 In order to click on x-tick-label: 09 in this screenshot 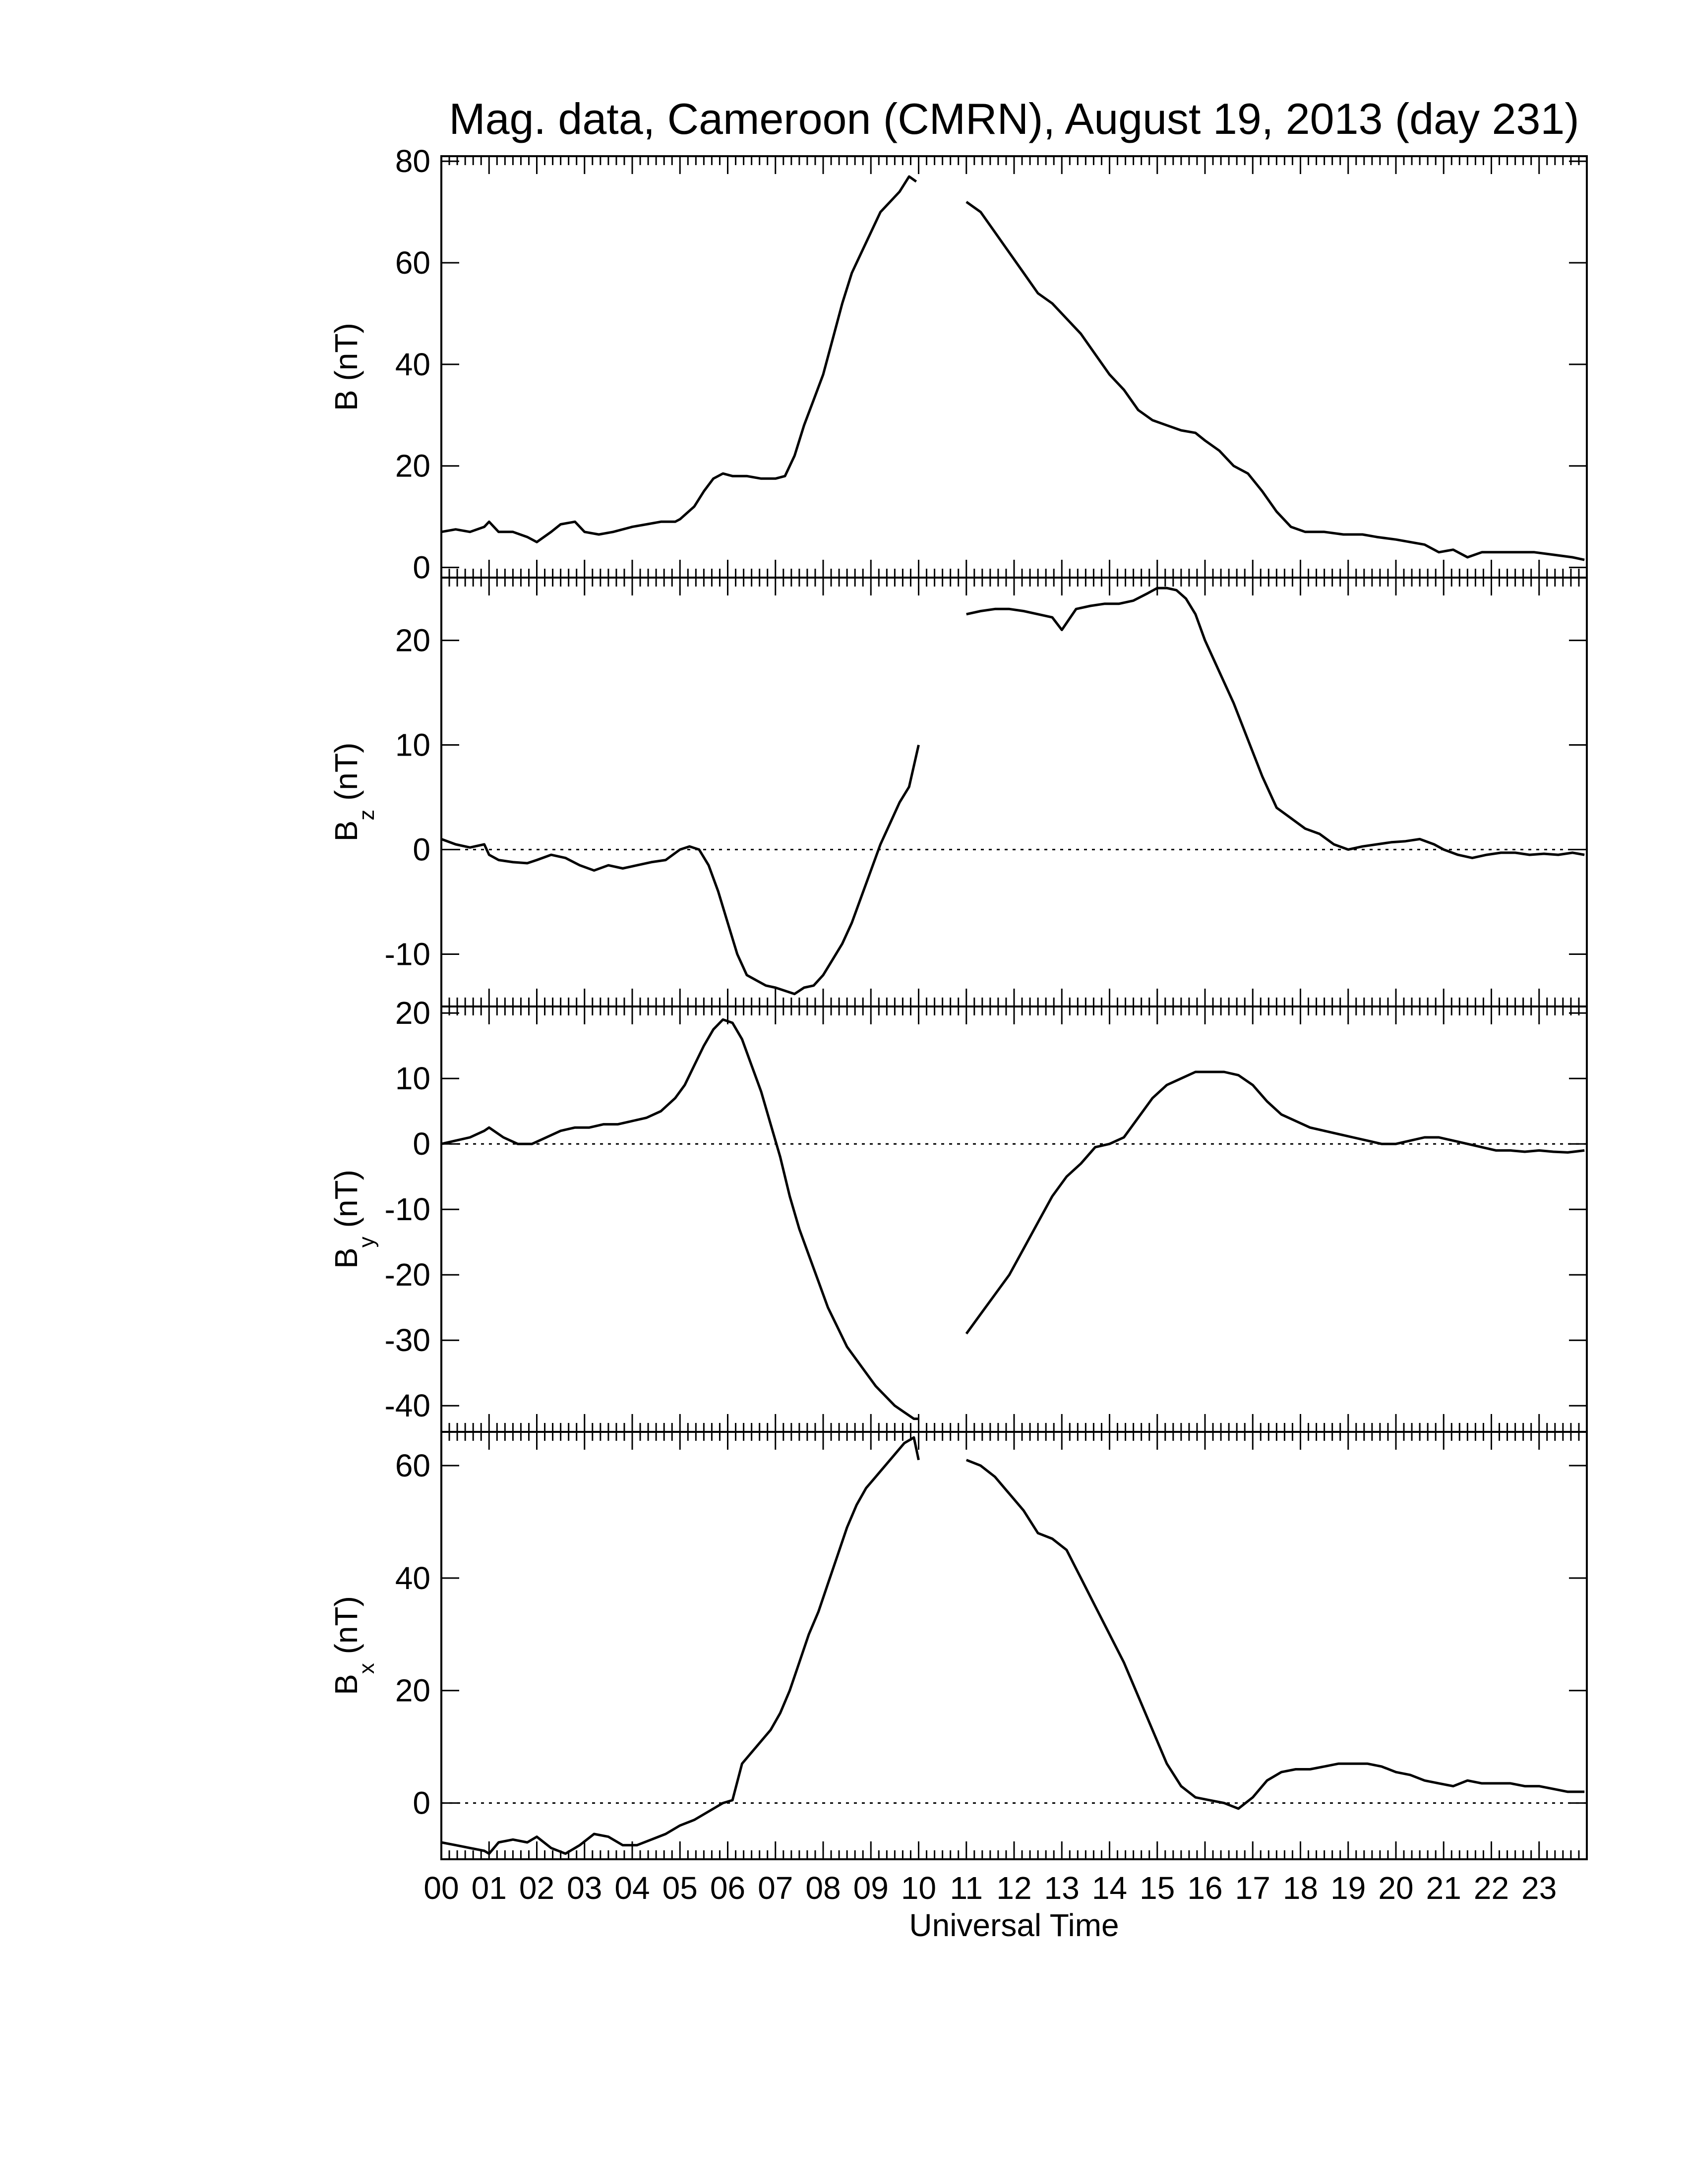, I will do `click(871, 1888)`.